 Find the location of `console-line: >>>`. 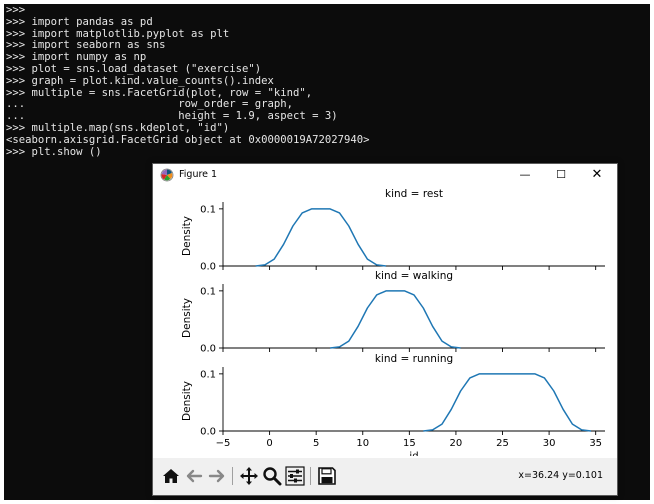

console-line: >>> is located at coordinates (16, 10).